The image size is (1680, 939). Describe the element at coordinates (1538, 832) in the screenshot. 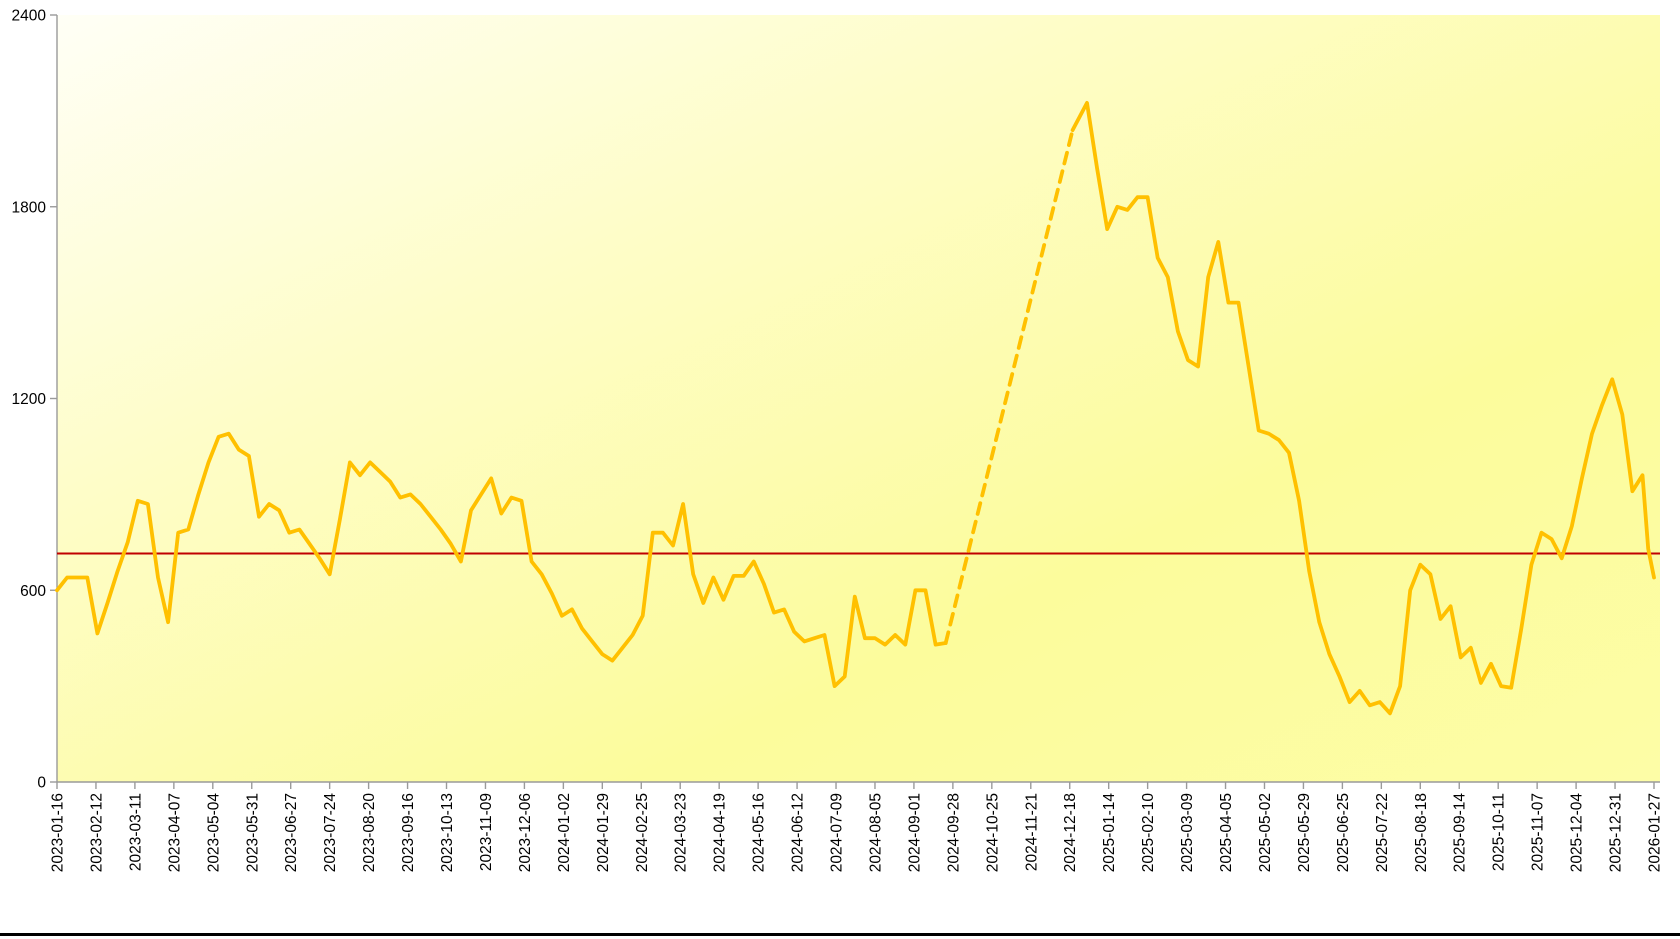

I see `x-tick-label: 2025-11-07` at that location.